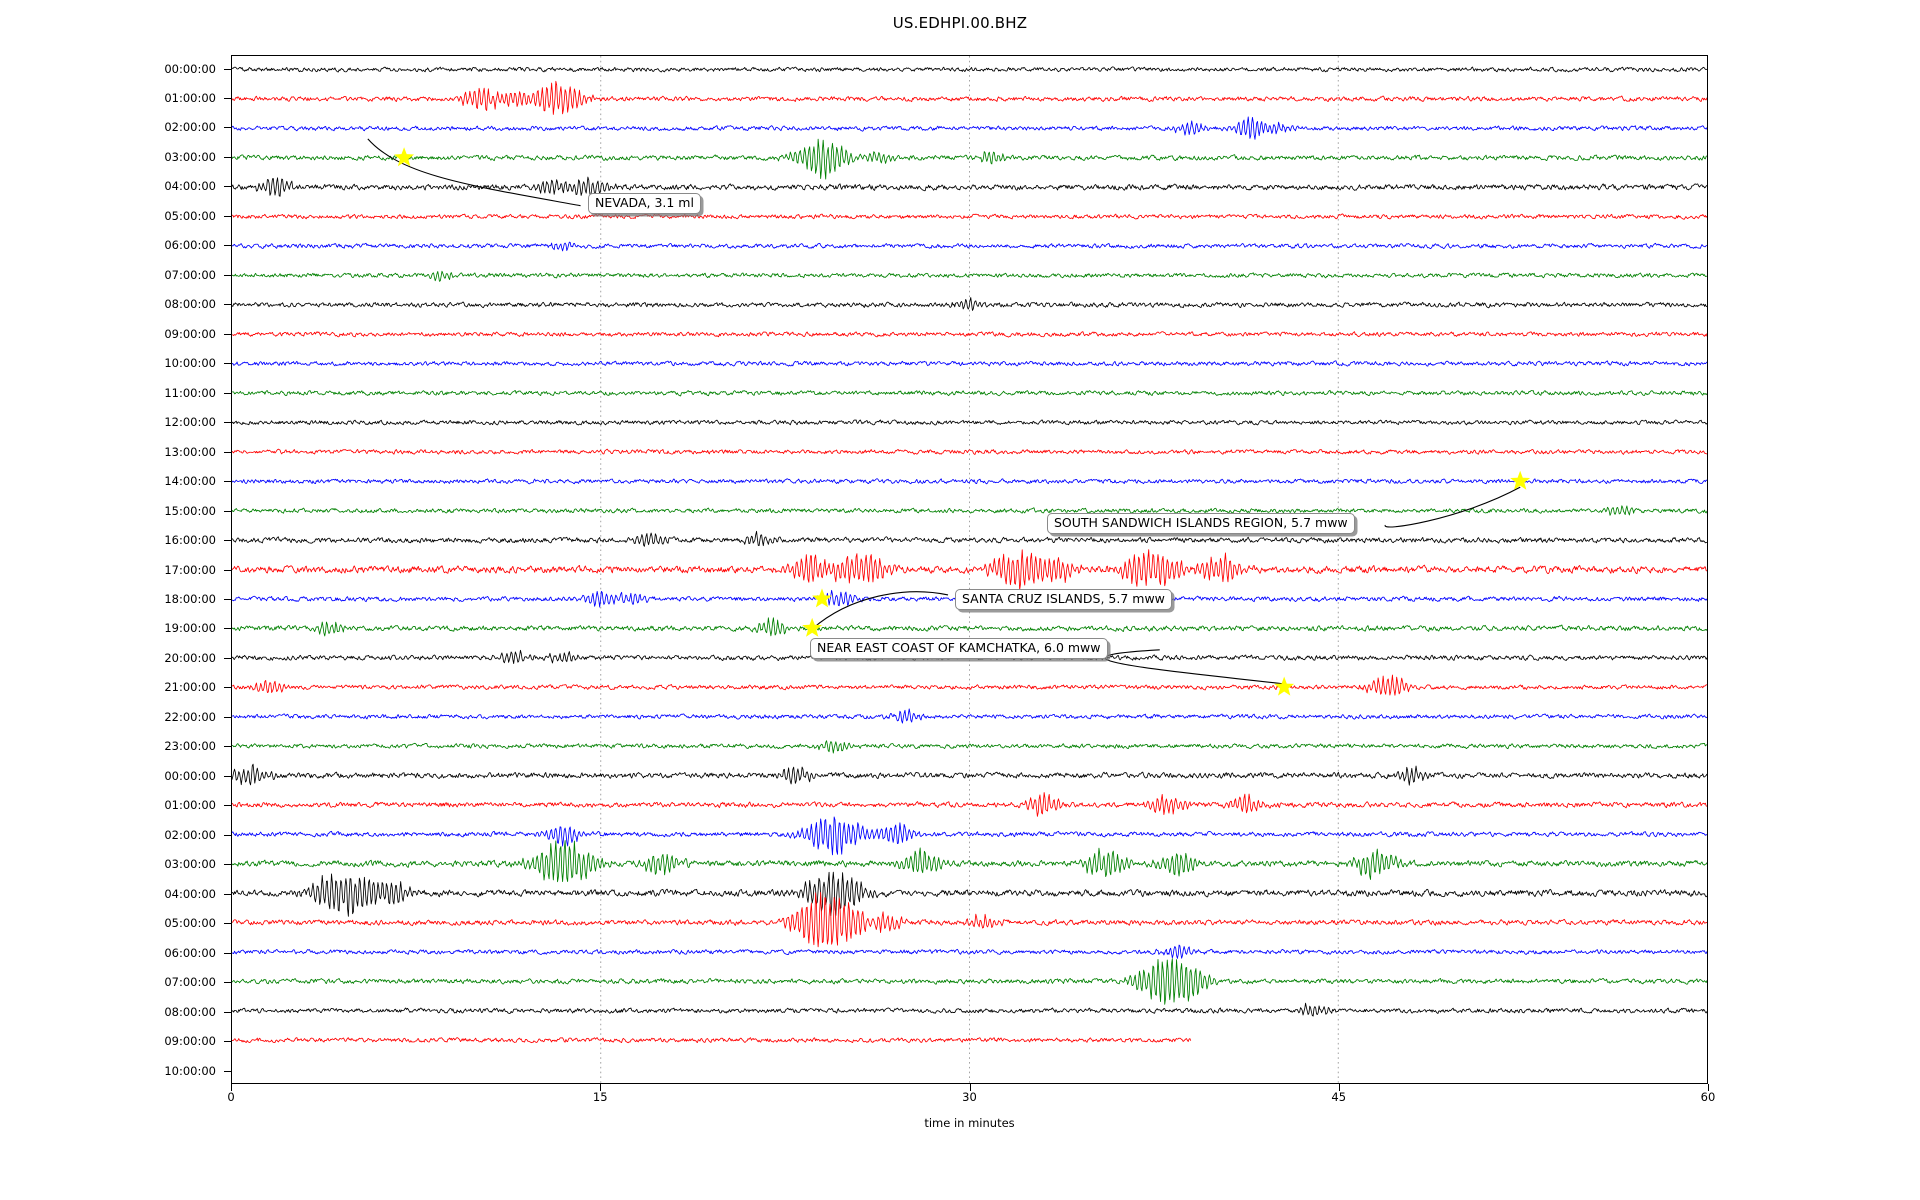 Image resolution: width=1920 pixels, height=1200 pixels. Describe the element at coordinates (190, 598) in the screenshot. I see `y-tick-label: 18:00:00` at that location.